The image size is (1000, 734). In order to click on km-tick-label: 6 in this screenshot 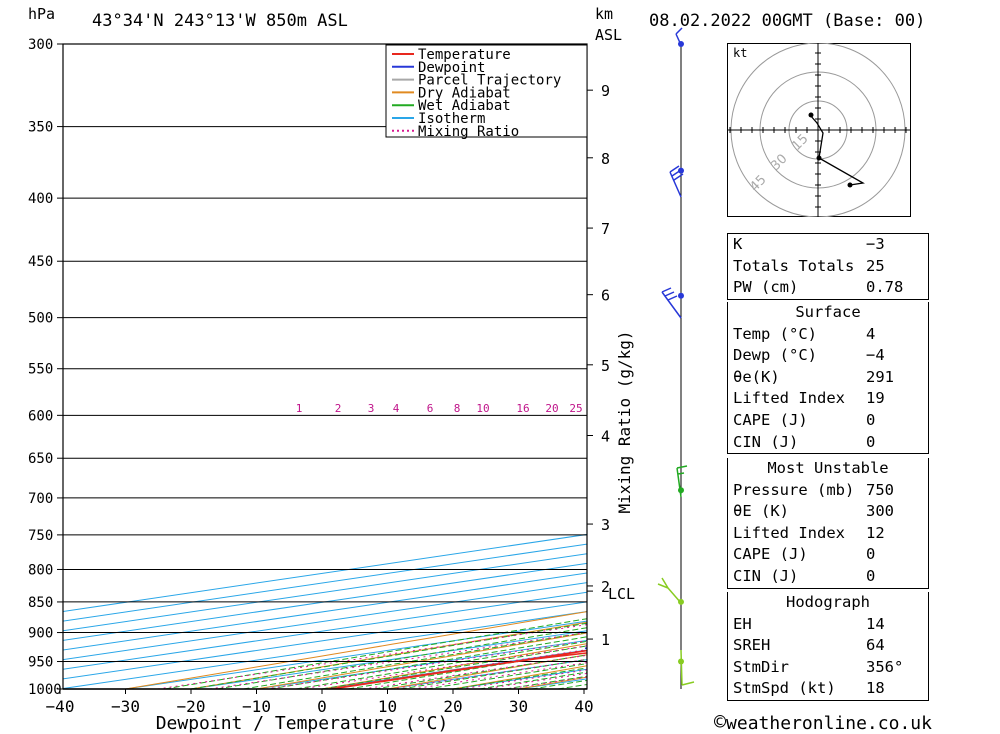, I will do `click(605, 296)`.